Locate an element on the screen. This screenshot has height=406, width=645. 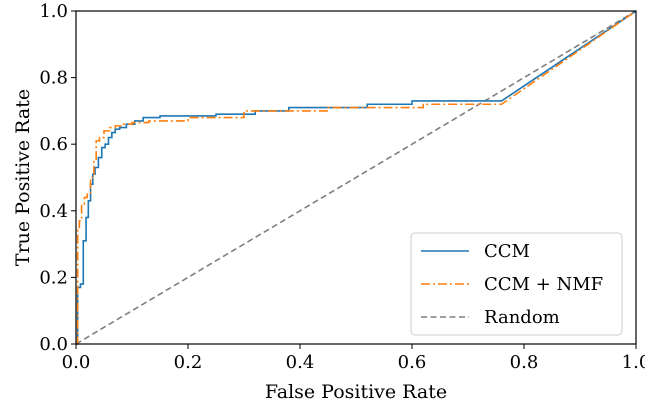
y-tick-label: 1.0 is located at coordinates (53, 11).